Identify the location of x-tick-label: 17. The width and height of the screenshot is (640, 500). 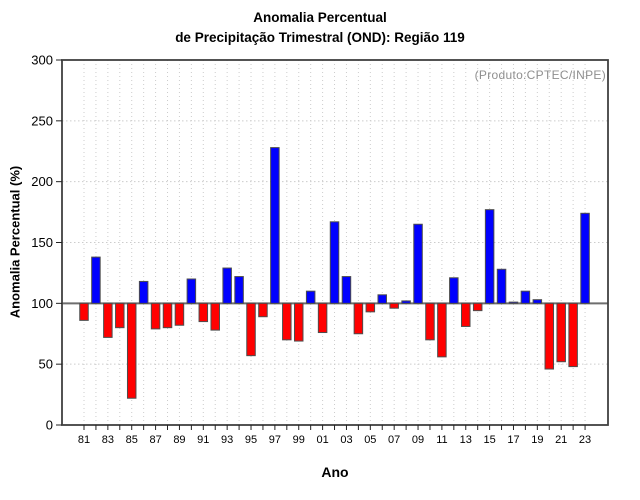
(513, 440).